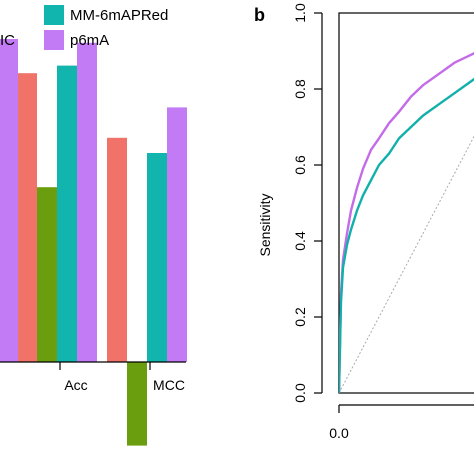 This screenshot has height=474, width=474. I want to click on legend-swatch-mm6maprd, so click(54, 15).